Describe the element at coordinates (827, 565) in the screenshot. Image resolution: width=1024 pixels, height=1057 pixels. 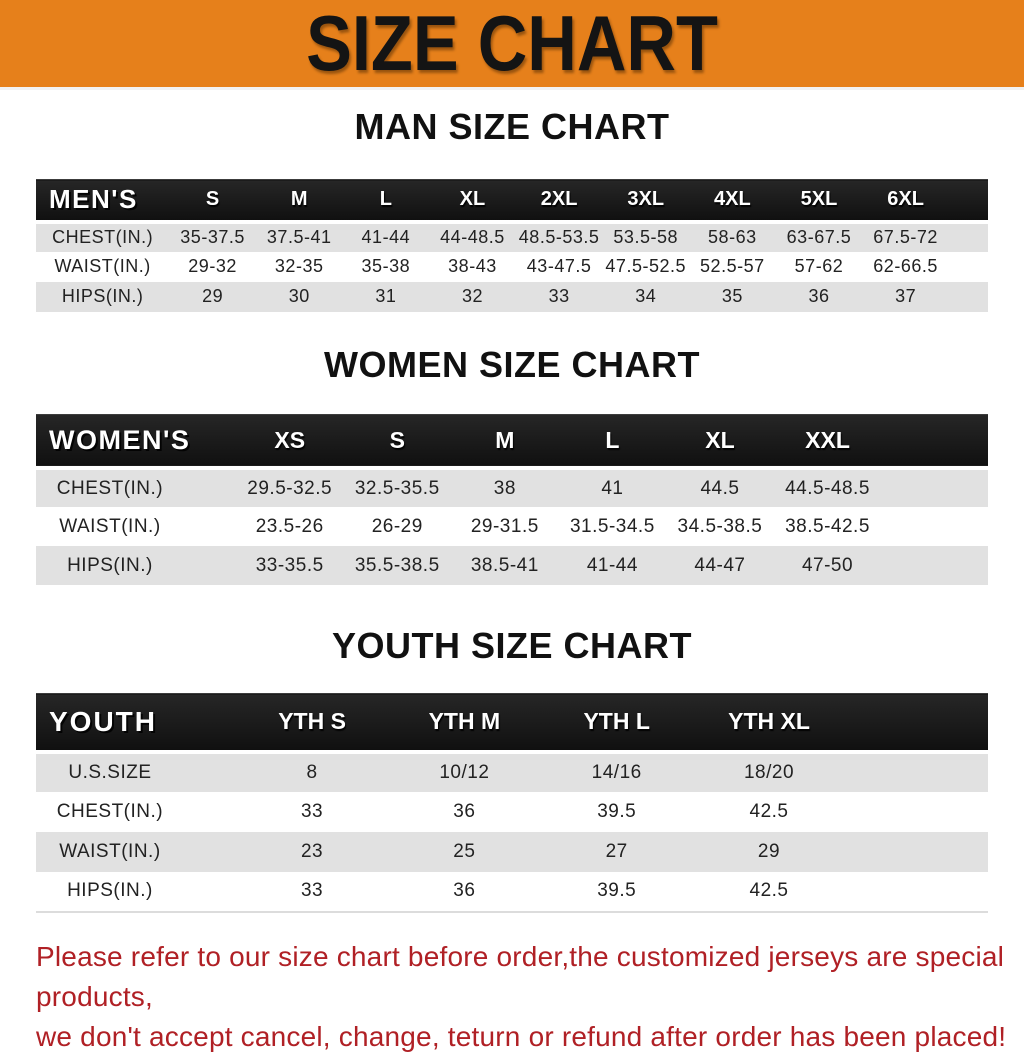
I see `table-cell: 47-50` at that location.